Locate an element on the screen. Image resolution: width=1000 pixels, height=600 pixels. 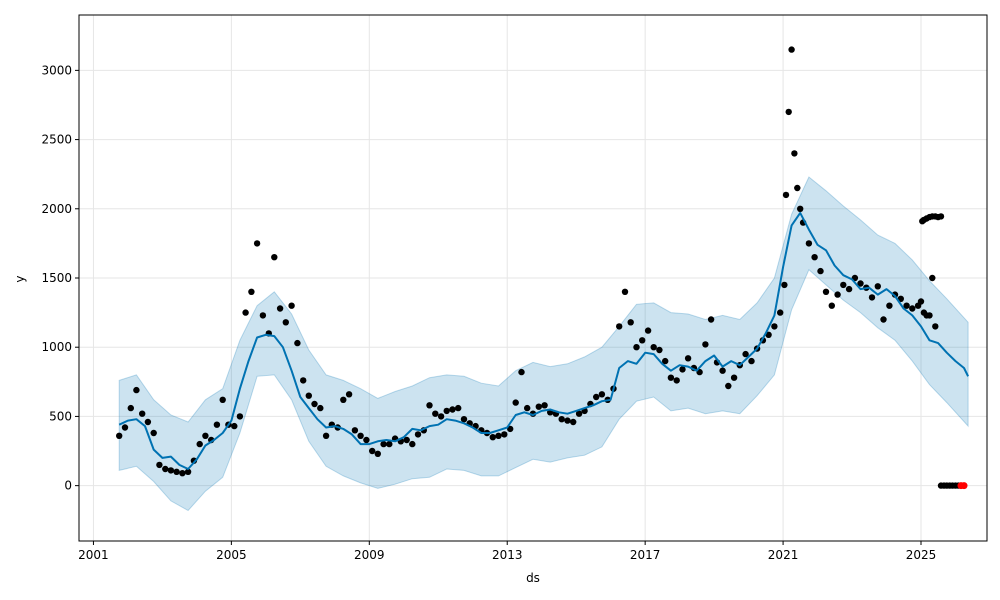
x-tick-label: 2001 is located at coordinates (93, 555).